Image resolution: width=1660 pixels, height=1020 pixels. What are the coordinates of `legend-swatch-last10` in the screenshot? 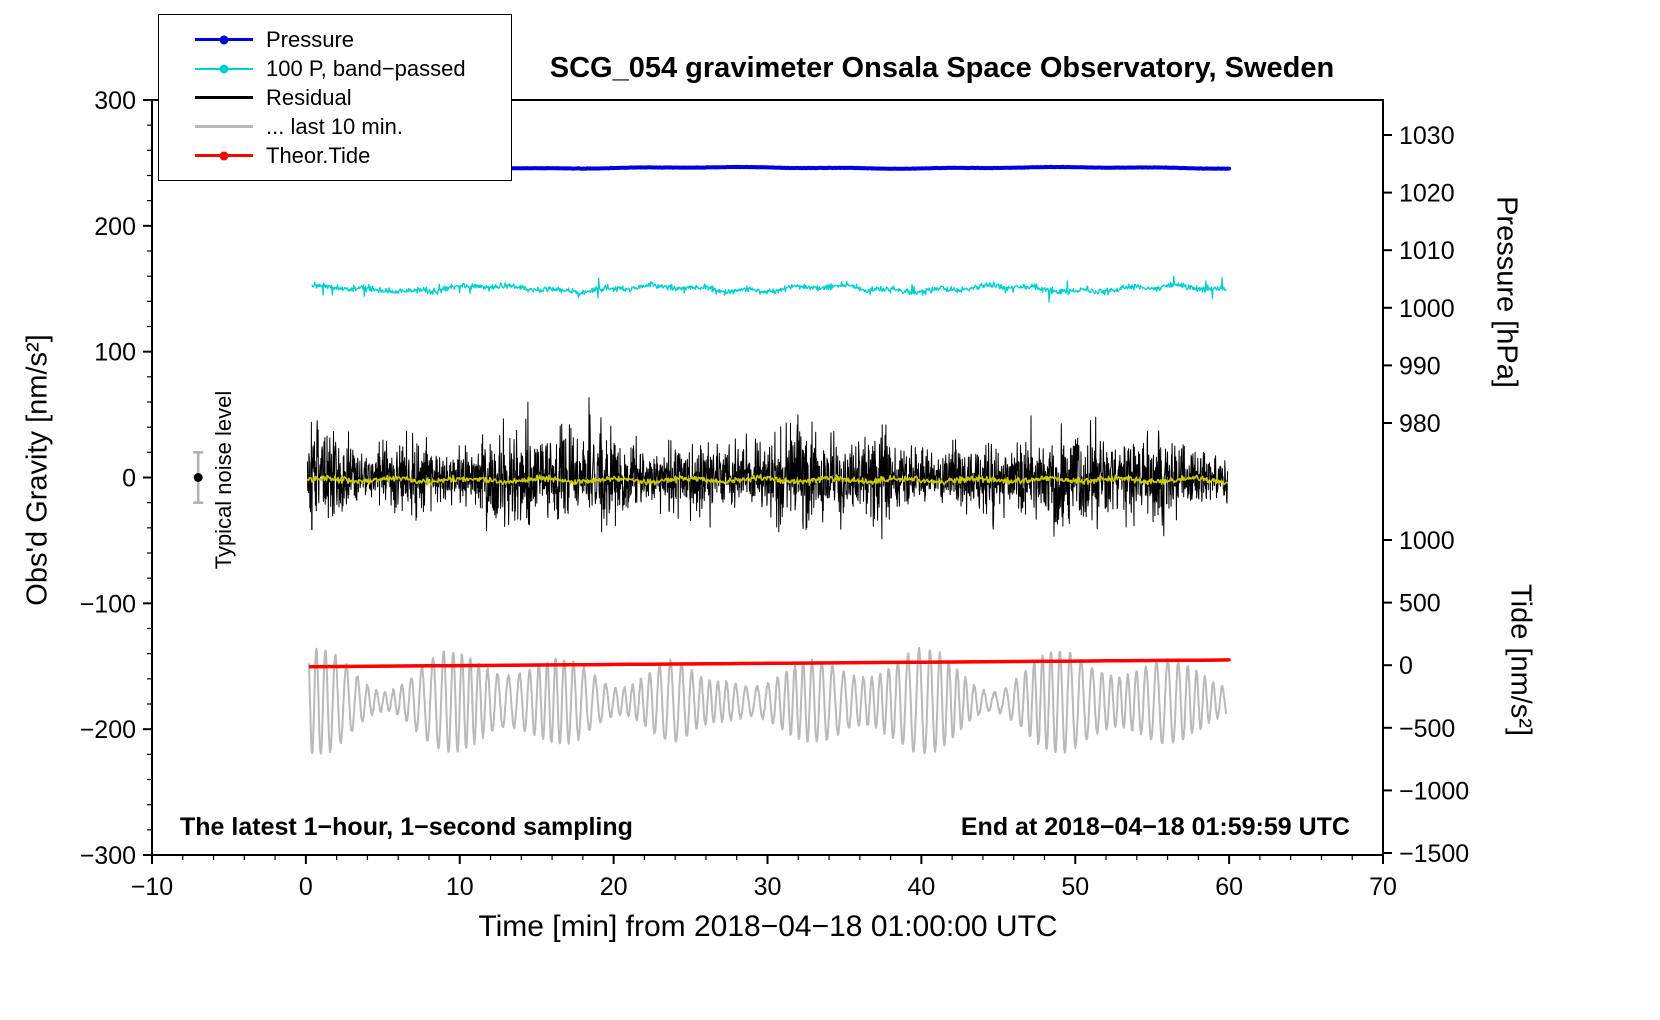 It's located at (224, 127).